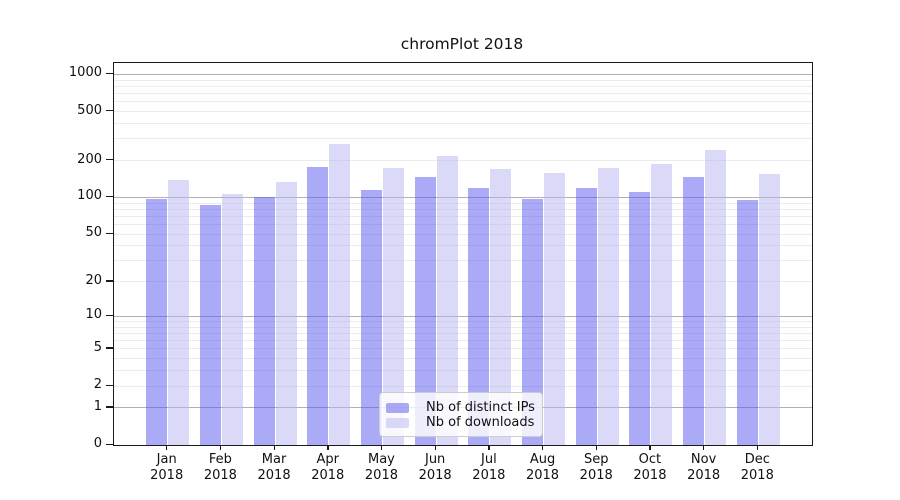 The width and height of the screenshot is (900, 500). What do you see at coordinates (97, 385) in the screenshot?
I see `y-axis-tick-label: 2` at bounding box center [97, 385].